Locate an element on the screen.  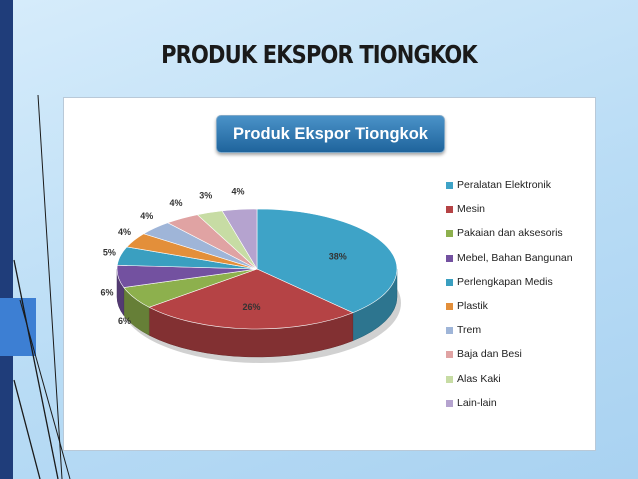
slide-title: PRODUK EKSPOR TIONGKOK is located at coordinates (319, 54).